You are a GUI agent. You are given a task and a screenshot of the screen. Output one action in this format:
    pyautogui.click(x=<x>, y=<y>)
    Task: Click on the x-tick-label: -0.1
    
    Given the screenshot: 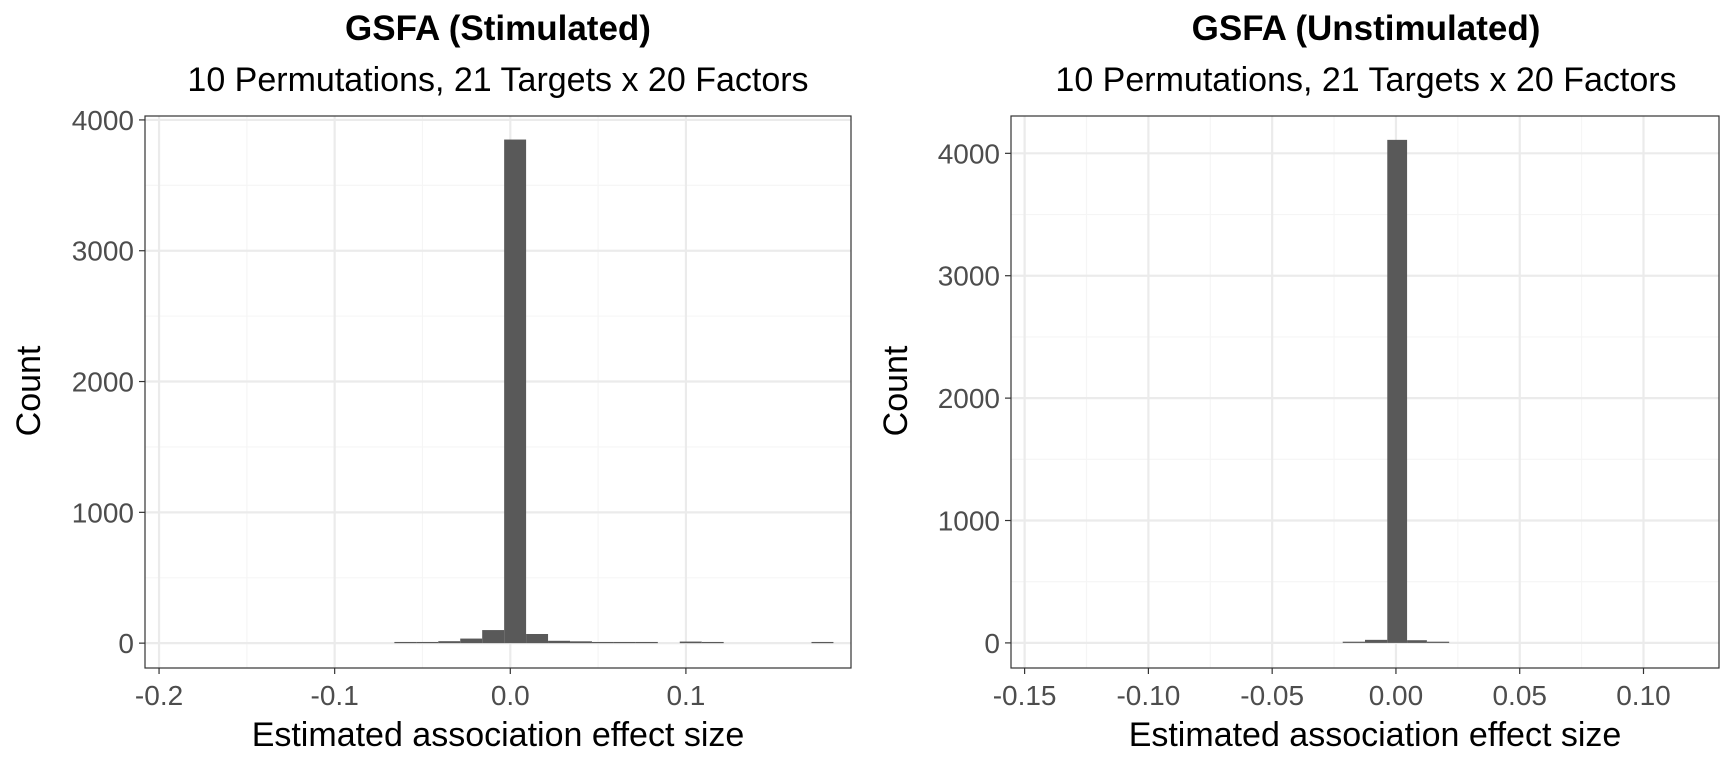 What is the action you would take?
    pyautogui.click(x=335, y=695)
    